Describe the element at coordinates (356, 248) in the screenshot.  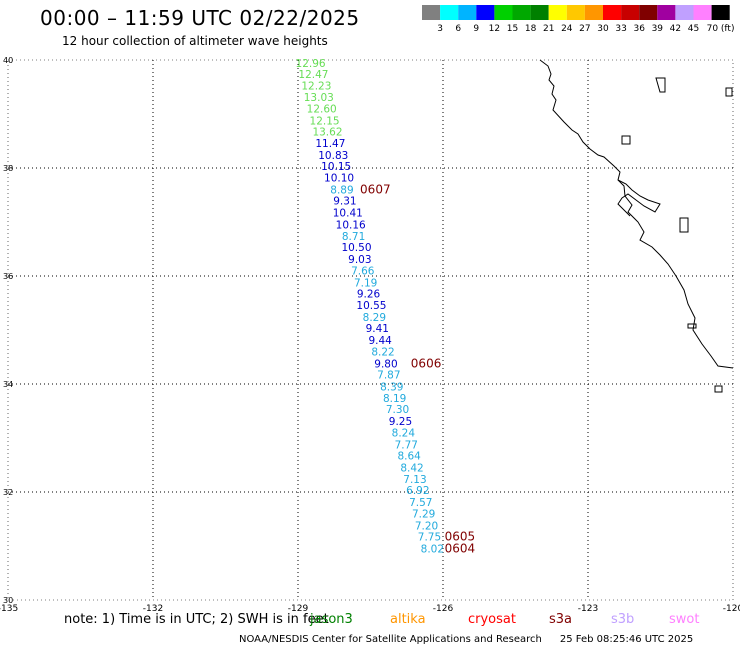
I see `swh-value-label: 10.50` at that location.